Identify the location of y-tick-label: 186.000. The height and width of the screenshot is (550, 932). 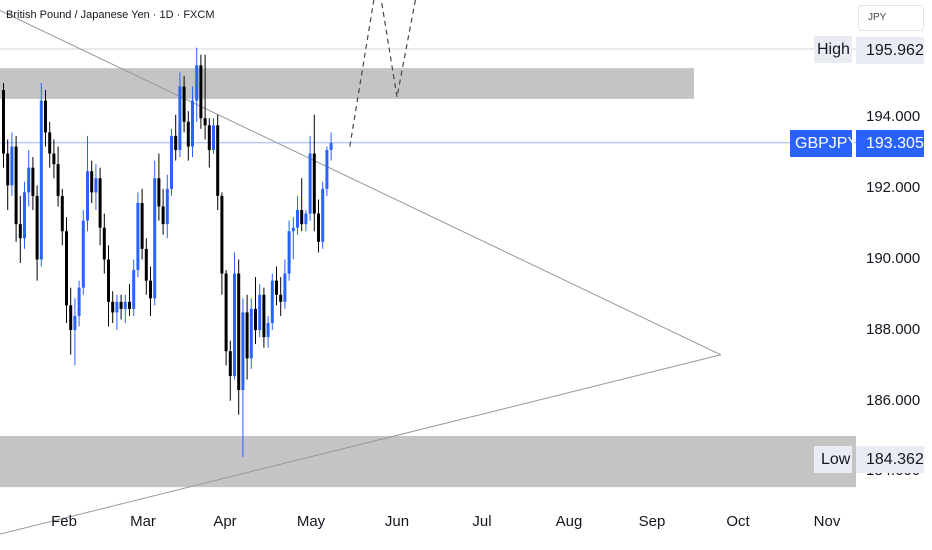
(893, 400).